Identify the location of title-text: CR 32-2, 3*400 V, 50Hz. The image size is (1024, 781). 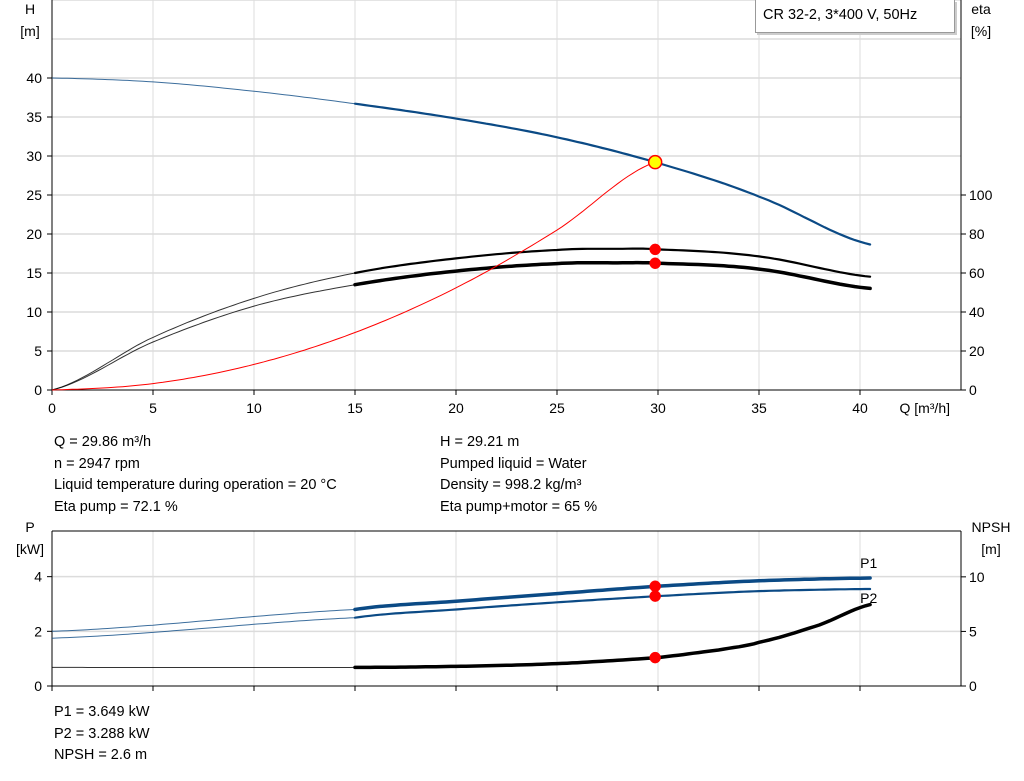
(840, 15).